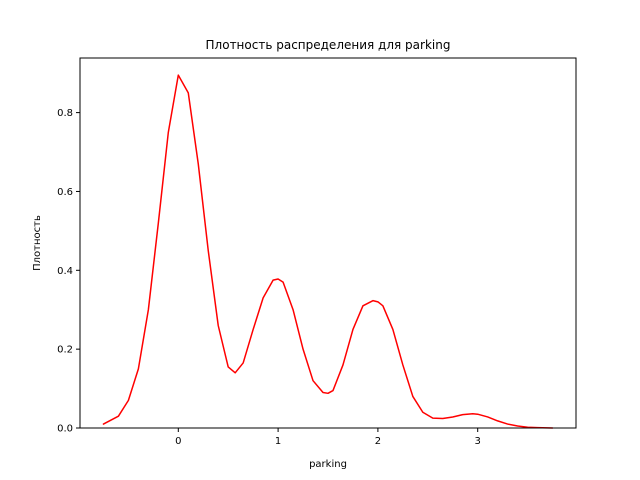 The image size is (640, 480). What do you see at coordinates (65, 113) in the screenshot?
I see `y-tick-label: 0.8` at bounding box center [65, 113].